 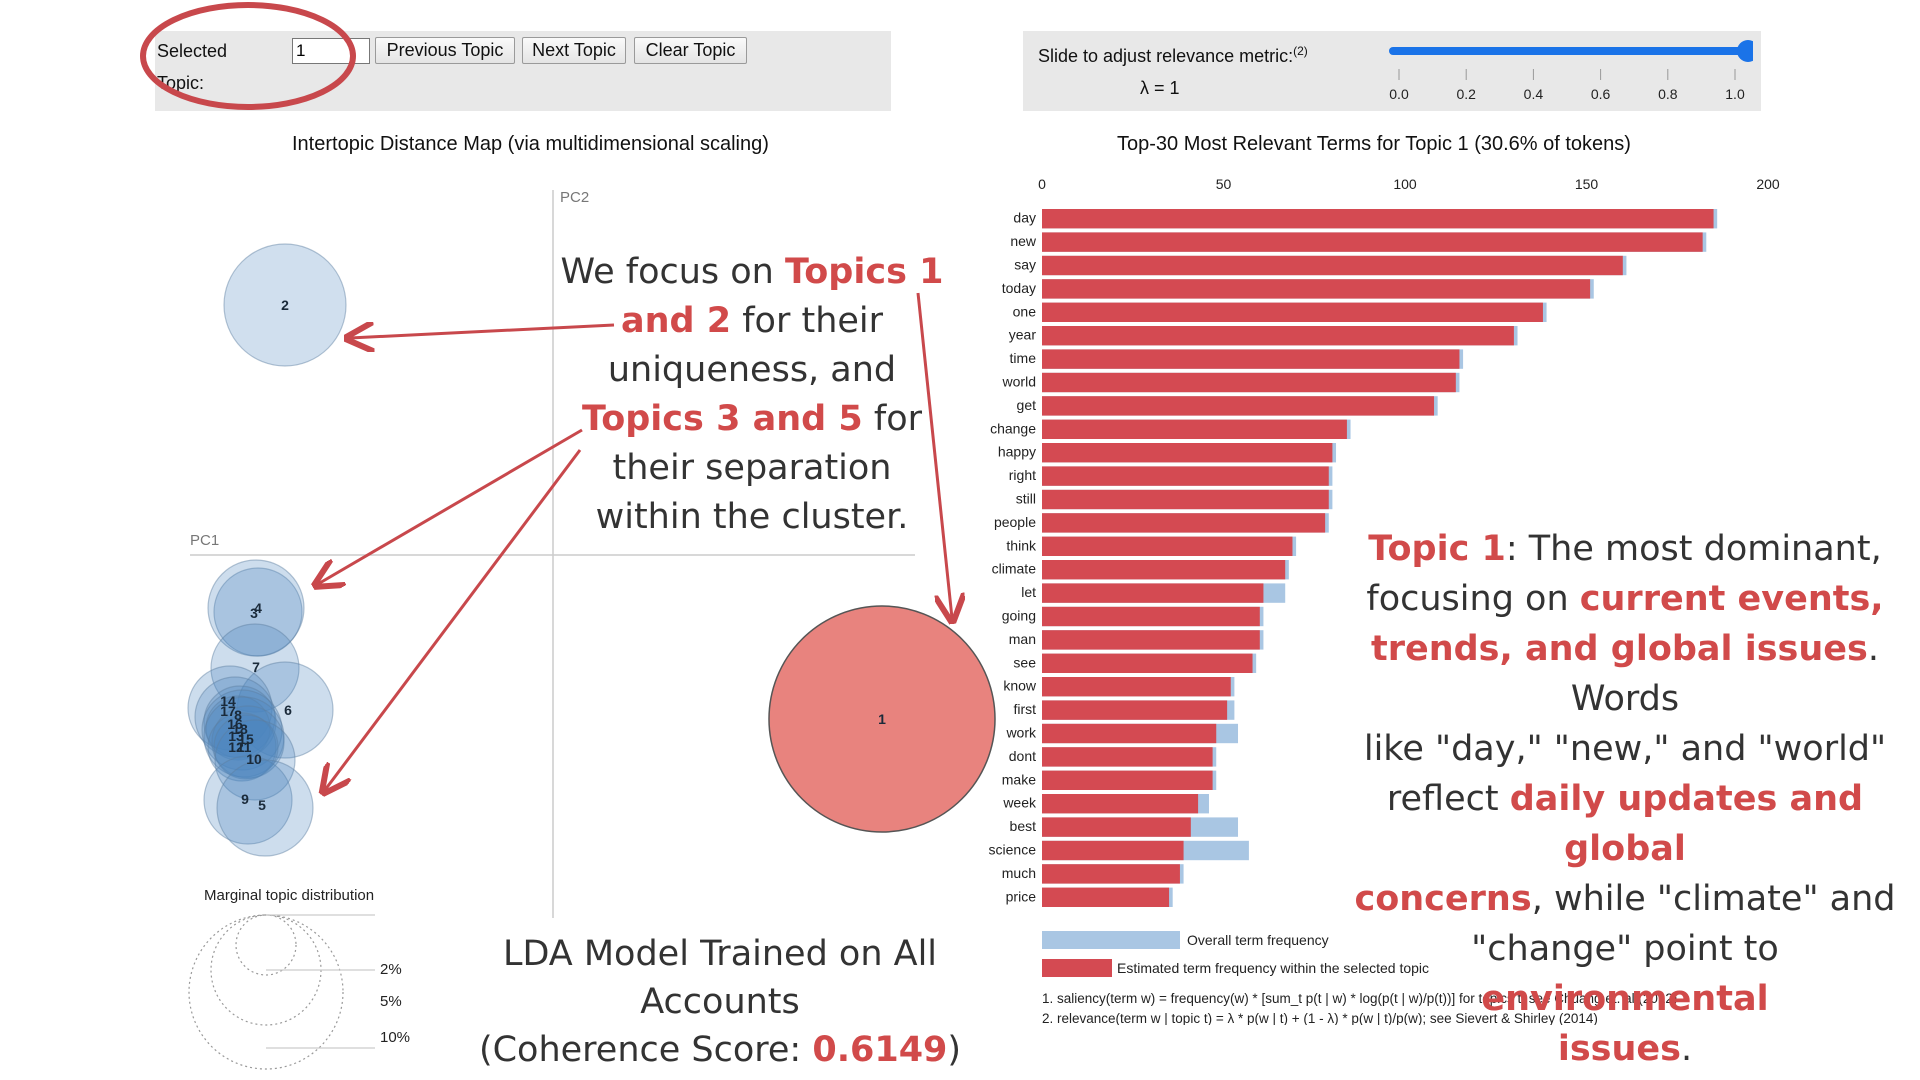 What do you see at coordinates (1187, 453) in the screenshot?
I see `bar-topic-happy` at bounding box center [1187, 453].